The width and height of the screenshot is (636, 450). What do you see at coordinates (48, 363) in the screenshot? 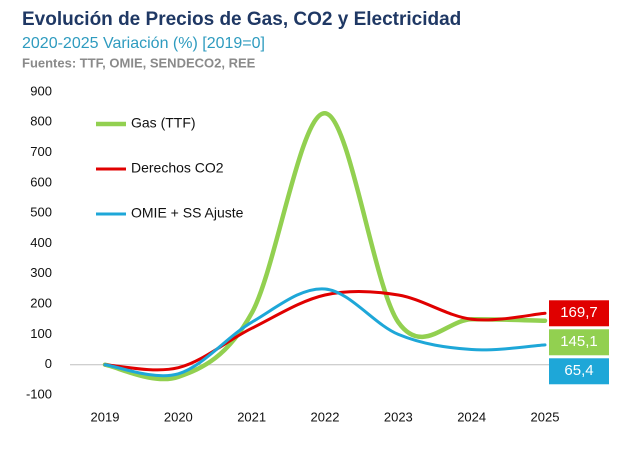
I see `y-tick-label: 0` at bounding box center [48, 363].